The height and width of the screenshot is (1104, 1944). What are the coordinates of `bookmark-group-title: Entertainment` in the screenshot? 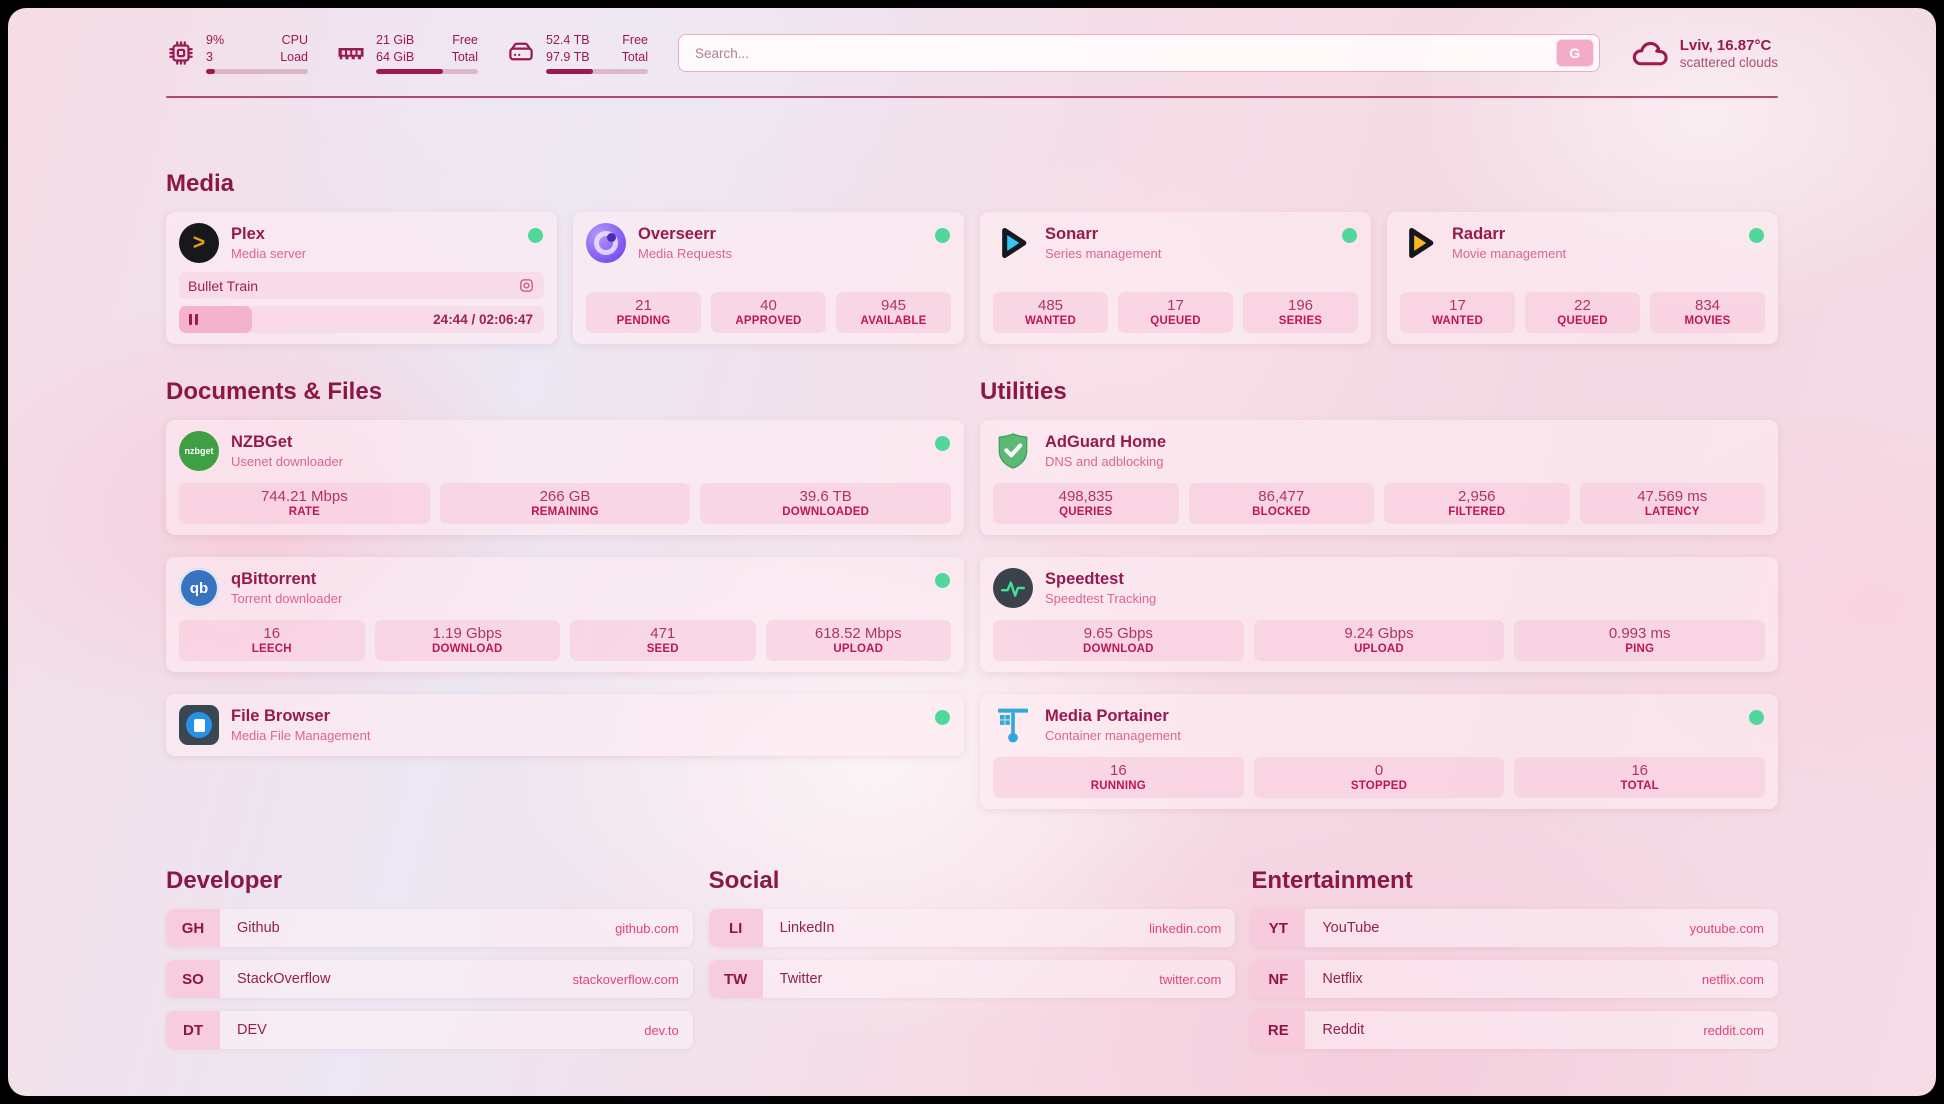 It's located at (1332, 880).